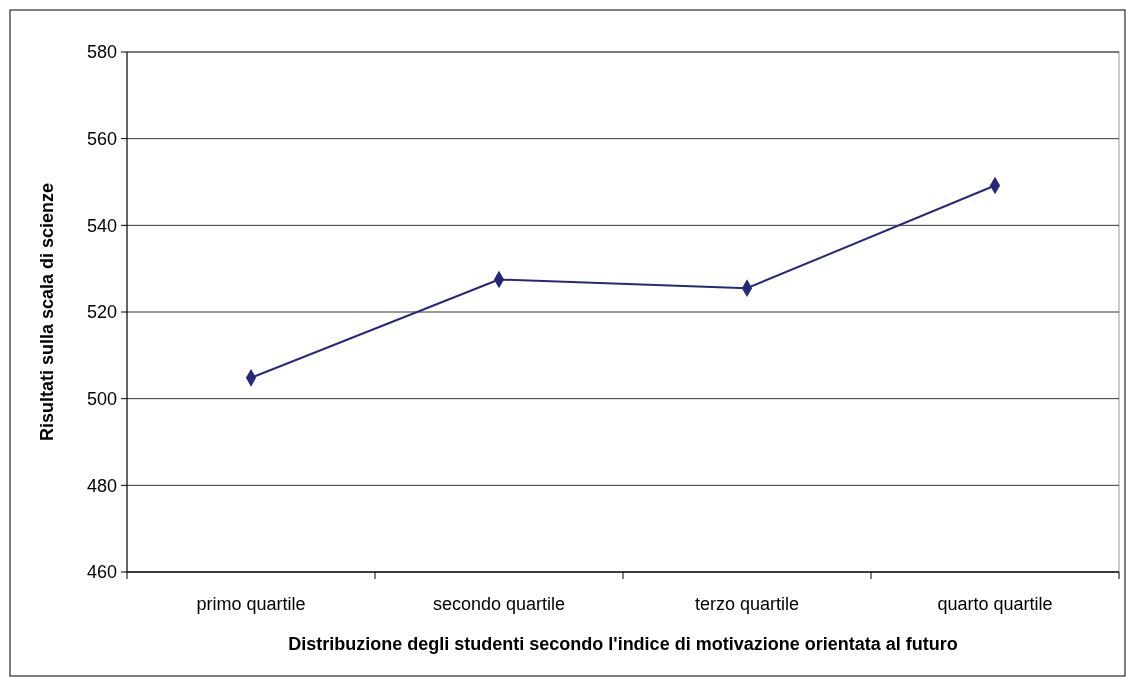  What do you see at coordinates (47, 312) in the screenshot?
I see `y-axis-title: Risultati sulla scala di scienze` at bounding box center [47, 312].